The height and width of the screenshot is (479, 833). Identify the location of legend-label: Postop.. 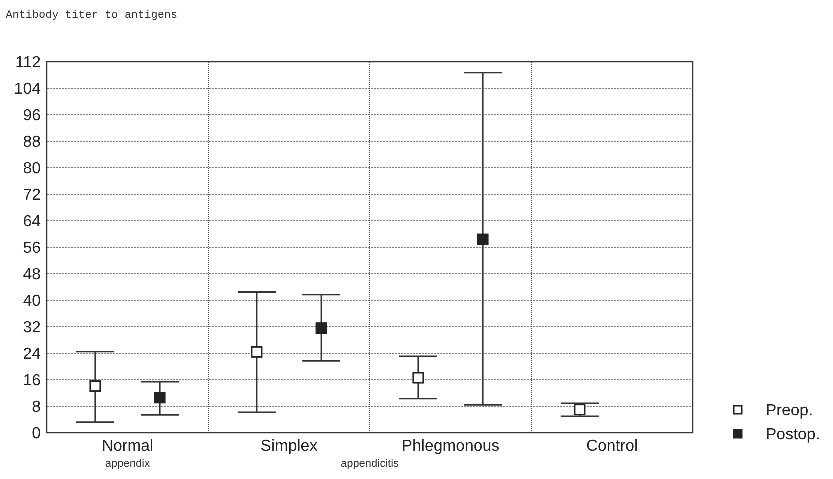
(793, 435).